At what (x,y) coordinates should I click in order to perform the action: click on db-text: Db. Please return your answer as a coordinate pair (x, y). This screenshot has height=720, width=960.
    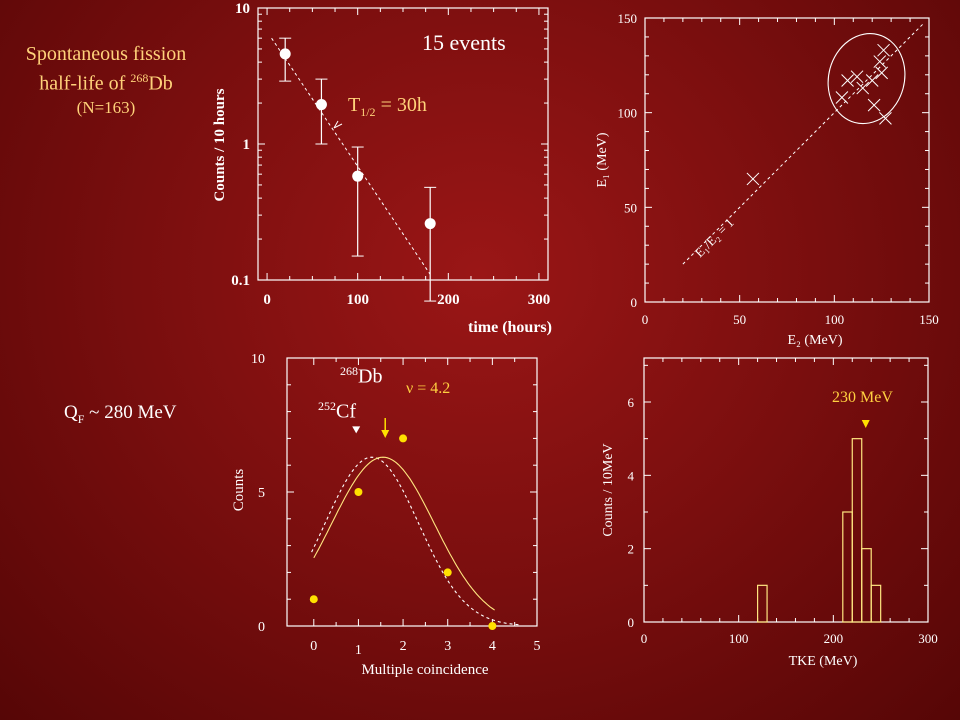
    Looking at the image, I should click on (370, 376).